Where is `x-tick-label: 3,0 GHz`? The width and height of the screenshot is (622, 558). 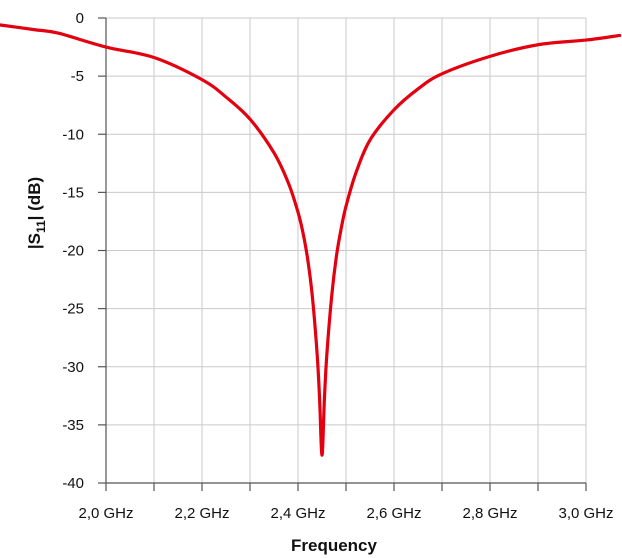 x-tick-label: 3,0 GHz is located at coordinates (585, 513).